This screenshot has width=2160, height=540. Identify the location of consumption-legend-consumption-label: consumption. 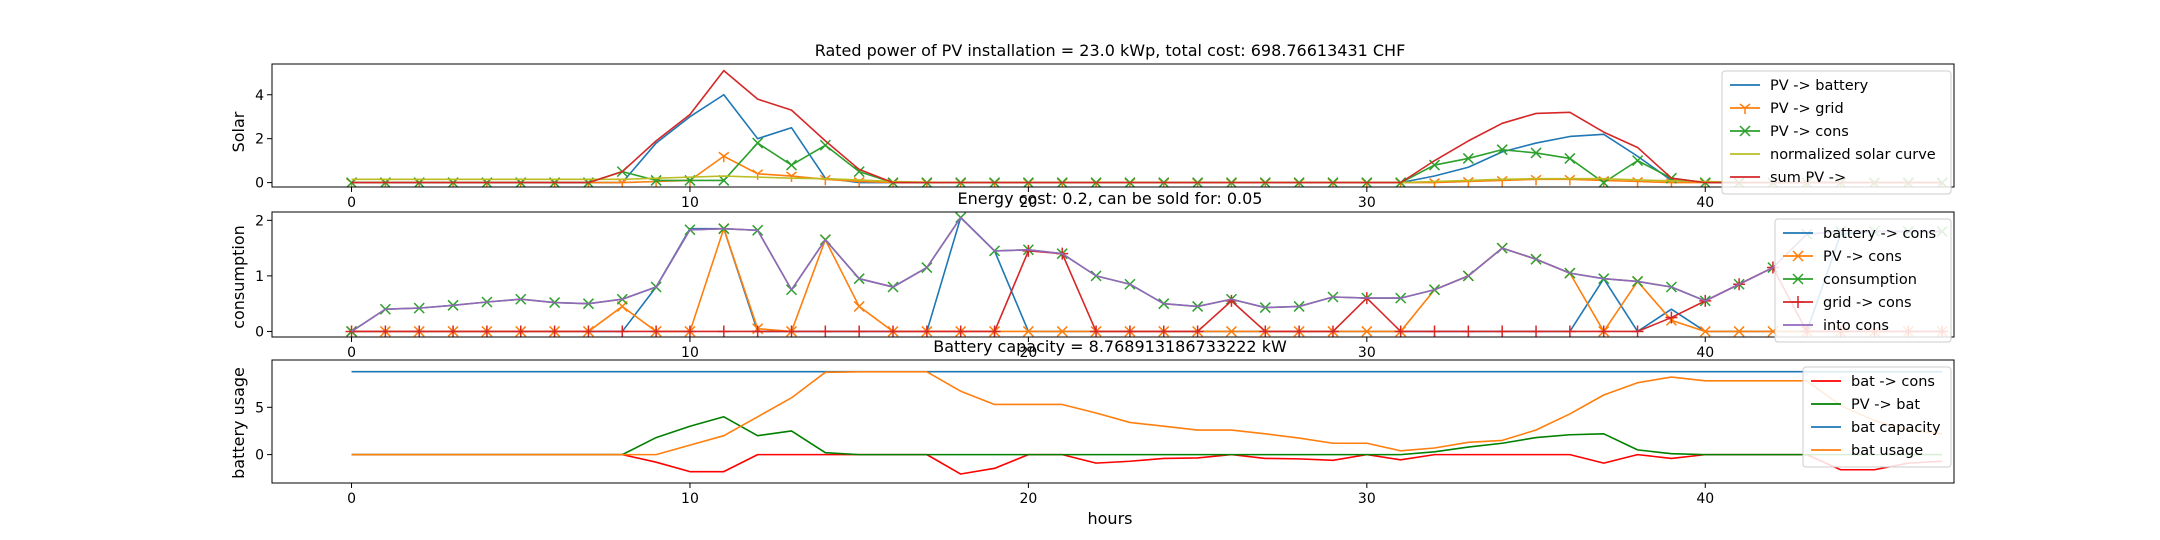
(1870, 280).